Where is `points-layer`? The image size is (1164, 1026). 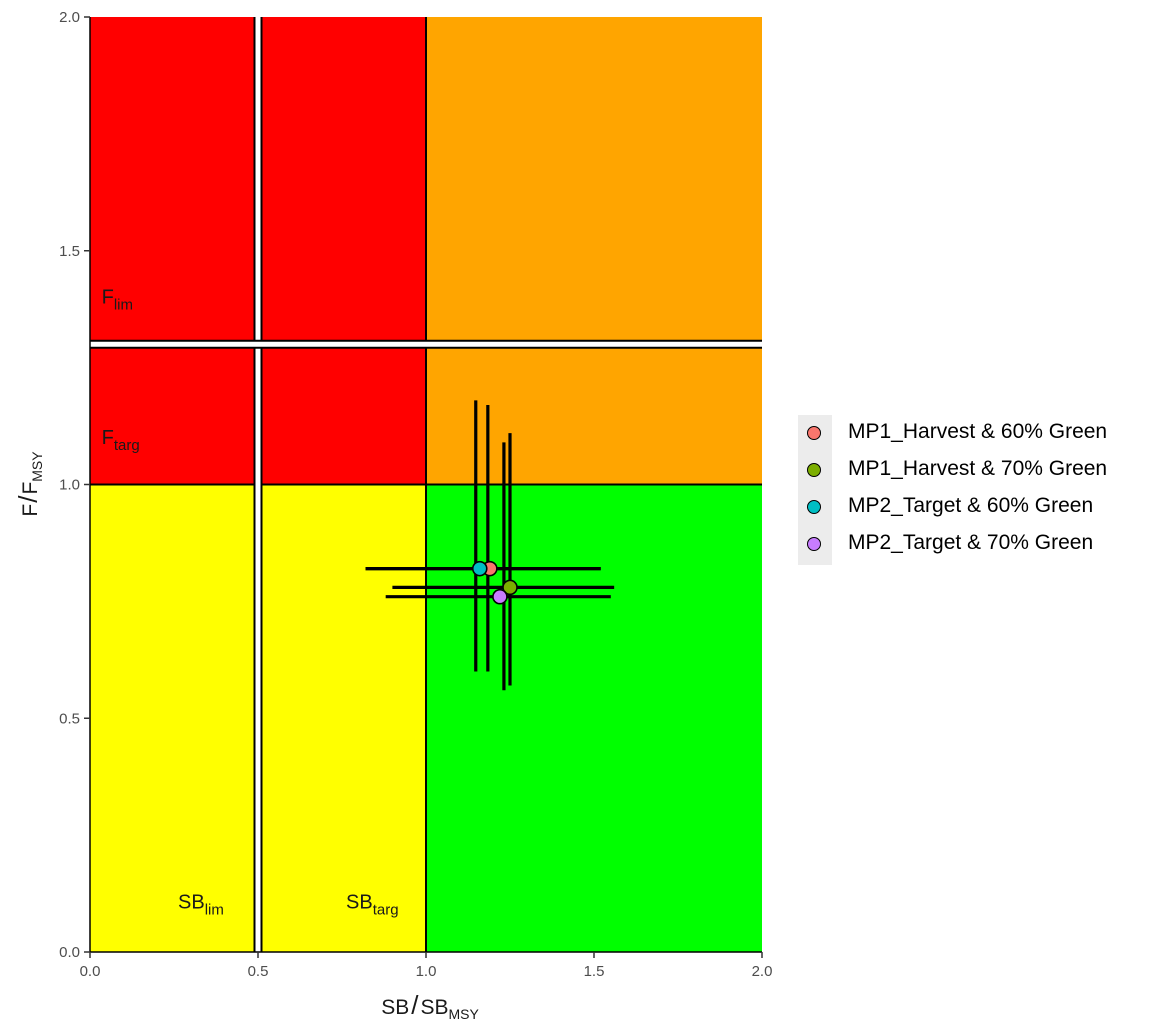
points-layer is located at coordinates (494, 582).